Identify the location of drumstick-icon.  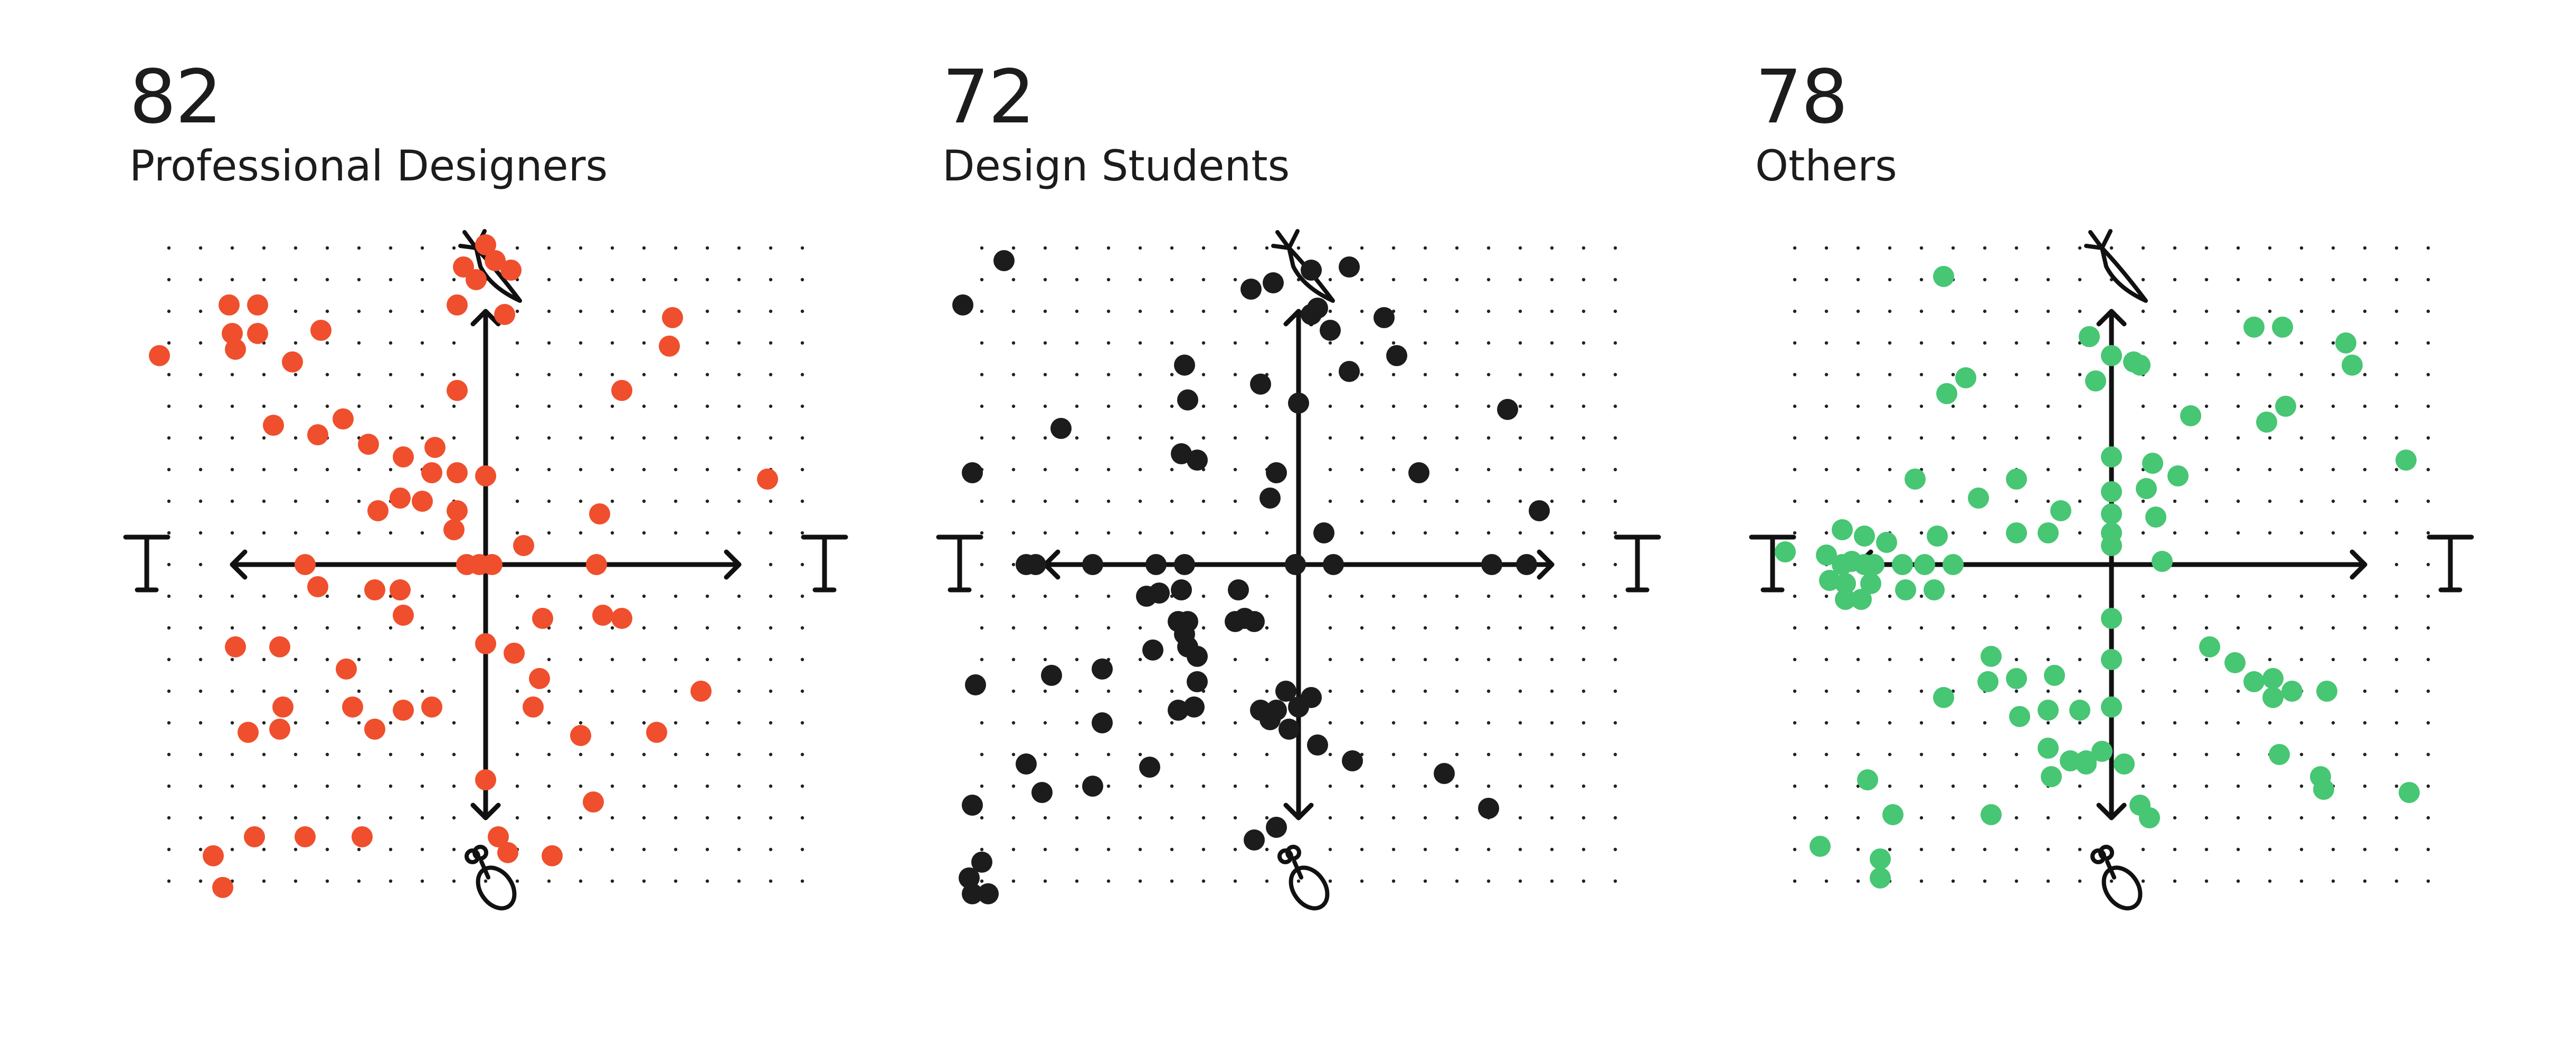
(2116, 878).